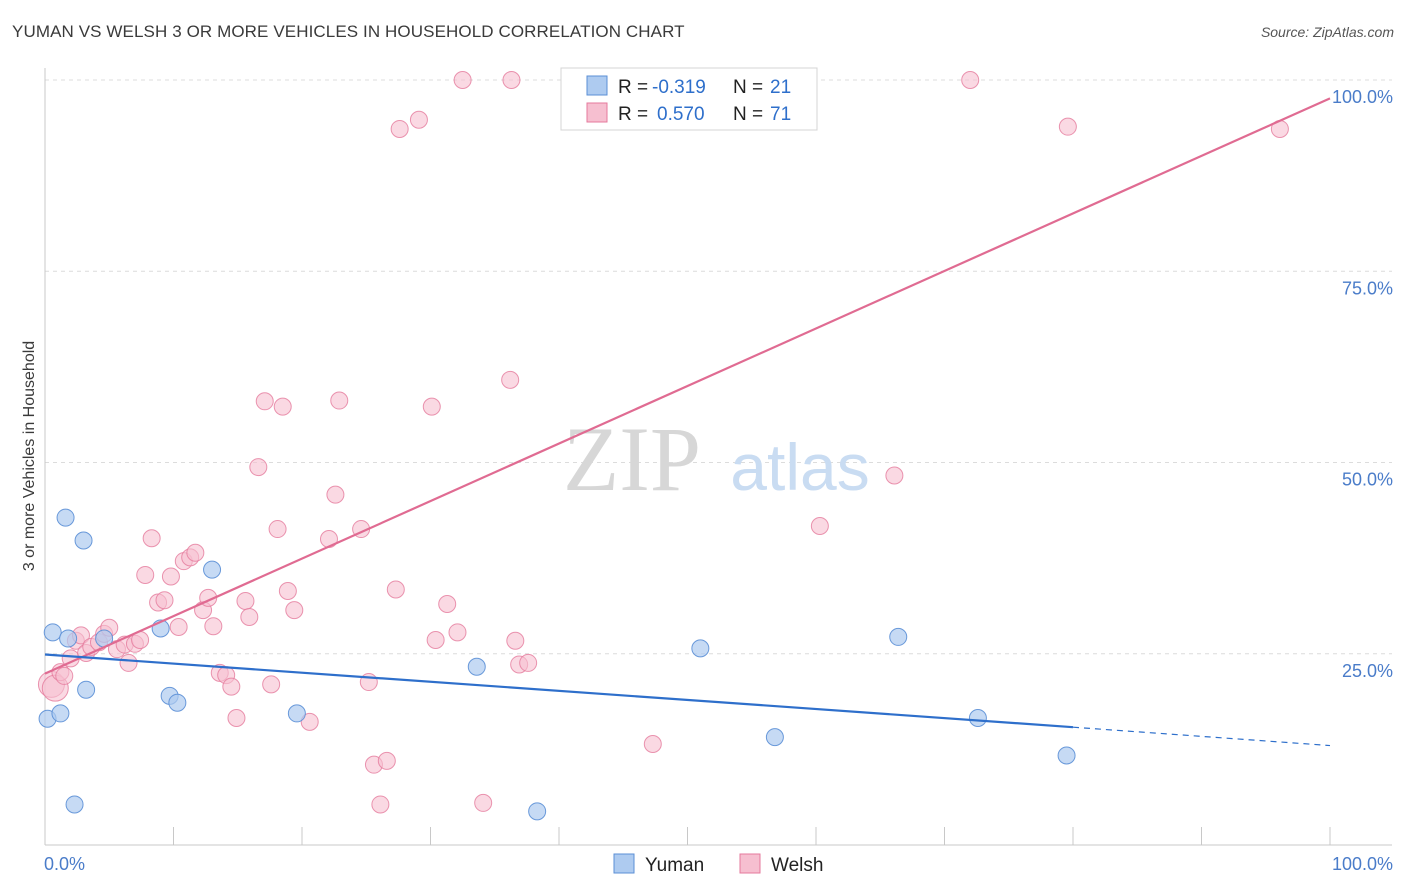 The width and height of the screenshot is (1406, 892). What do you see at coordinates (29, 456) in the screenshot?
I see `y-axis-label: 3 or more Vehicles in Household` at bounding box center [29, 456].